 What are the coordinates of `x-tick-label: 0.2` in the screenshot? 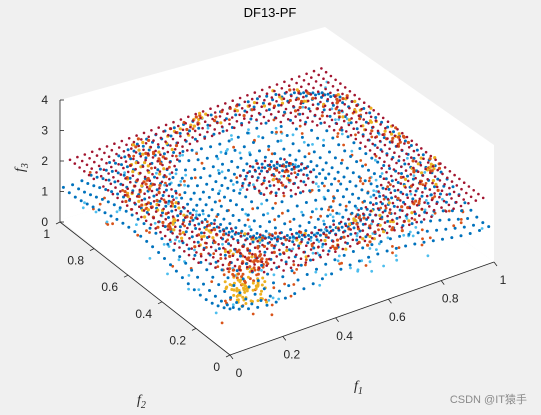 It's located at (291, 354).